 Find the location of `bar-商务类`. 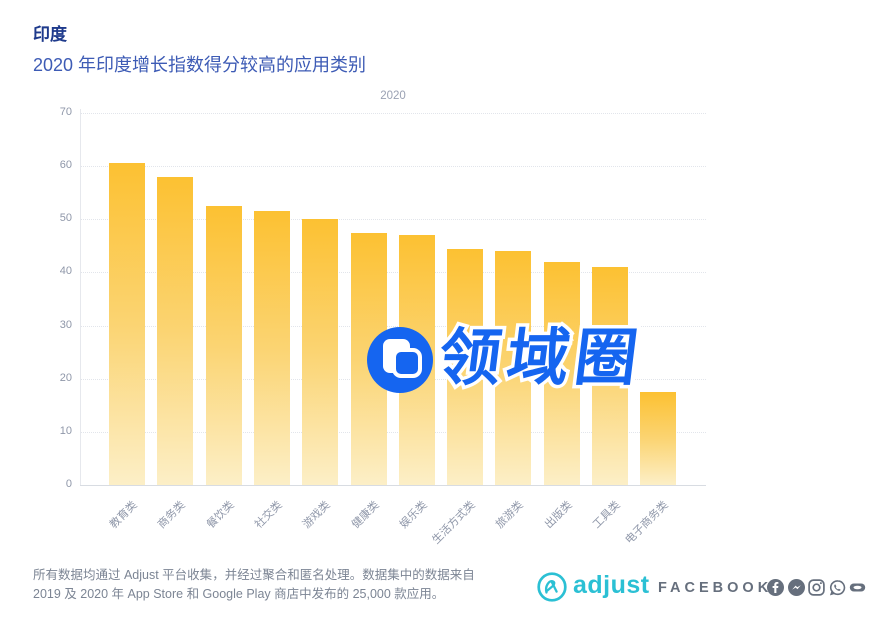

bar-商务类 is located at coordinates (175, 330).